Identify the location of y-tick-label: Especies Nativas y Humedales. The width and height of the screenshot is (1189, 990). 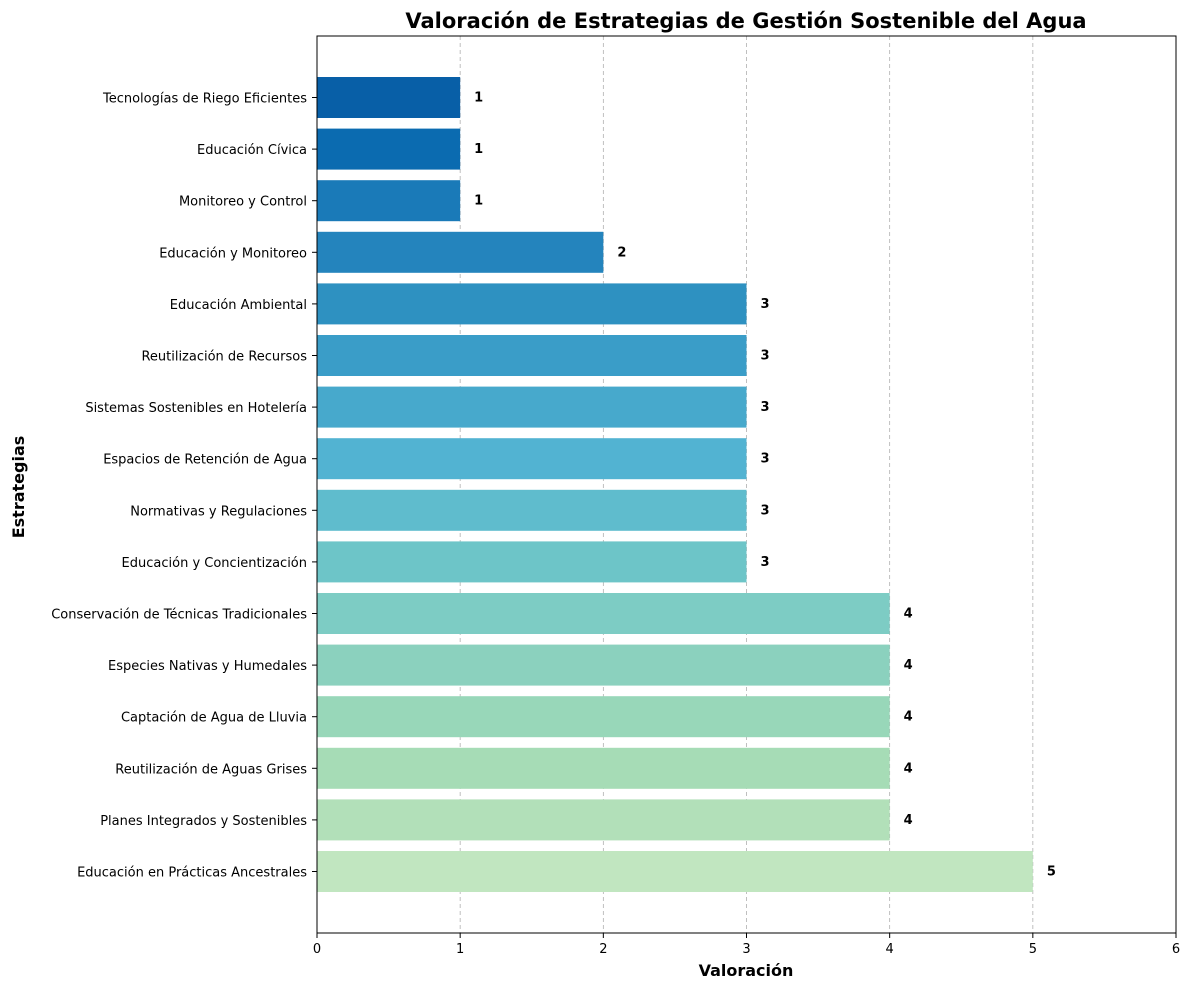
(207, 666).